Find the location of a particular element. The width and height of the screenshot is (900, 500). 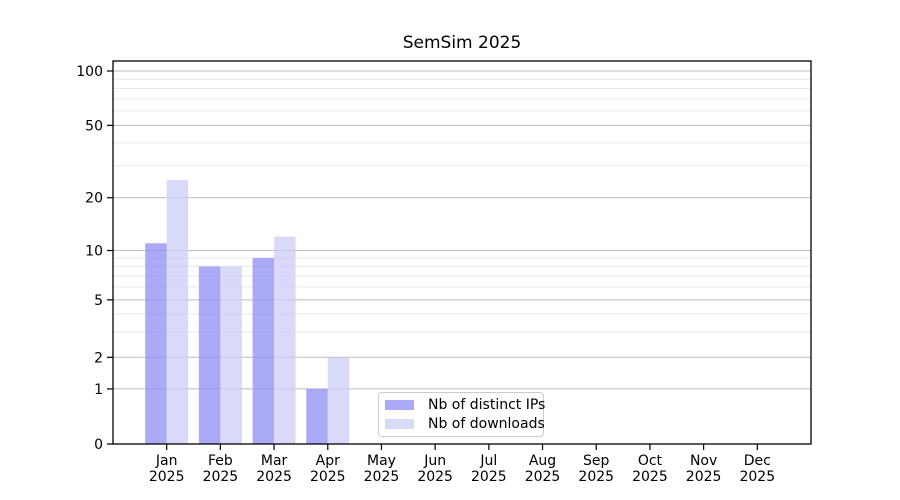

y-tick-label: 100 is located at coordinates (89, 72).